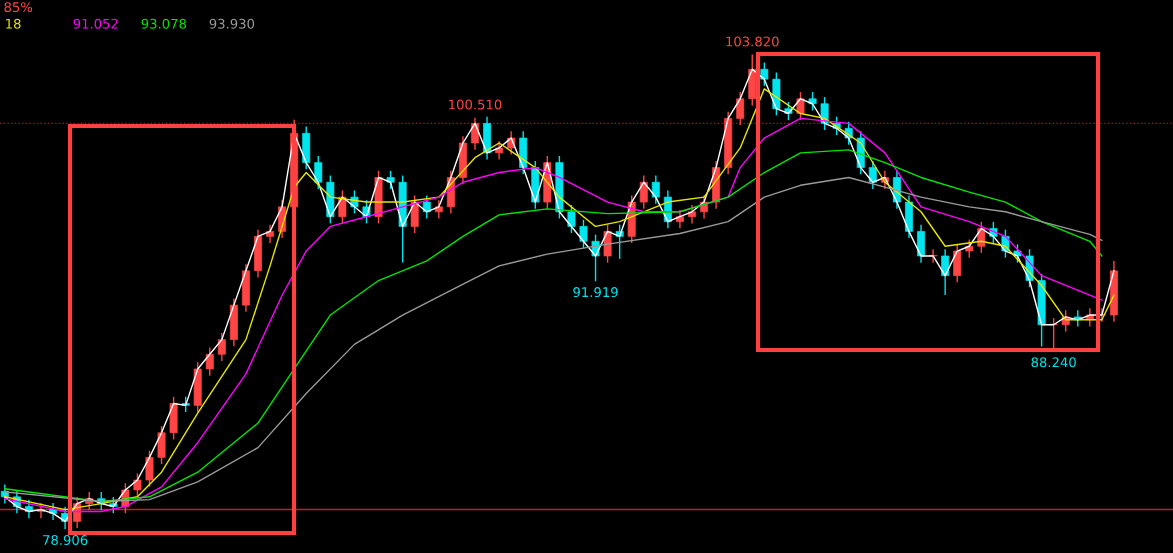 Image resolution: width=1173 pixels, height=553 pixels. I want to click on text: 18, so click(13, 23).